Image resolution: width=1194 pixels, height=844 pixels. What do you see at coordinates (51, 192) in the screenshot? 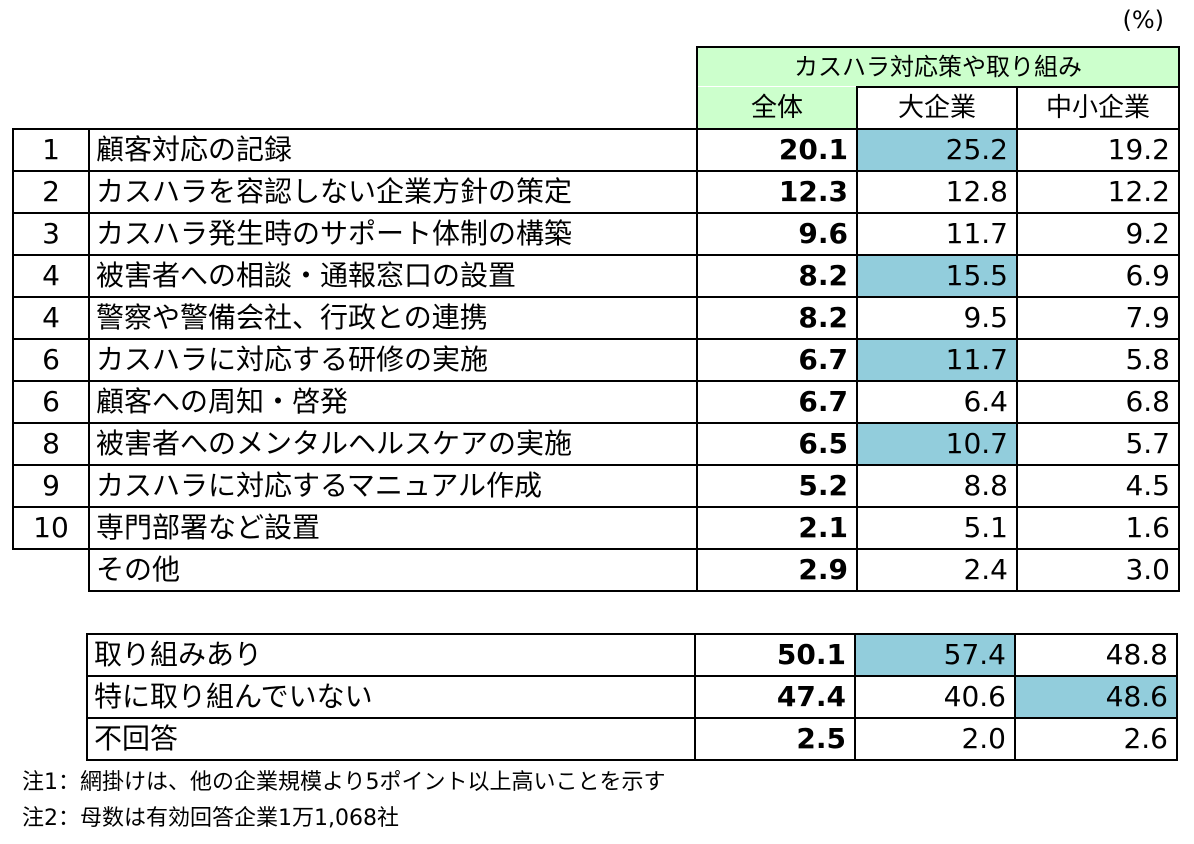
I see `rank-cell: 2` at bounding box center [51, 192].